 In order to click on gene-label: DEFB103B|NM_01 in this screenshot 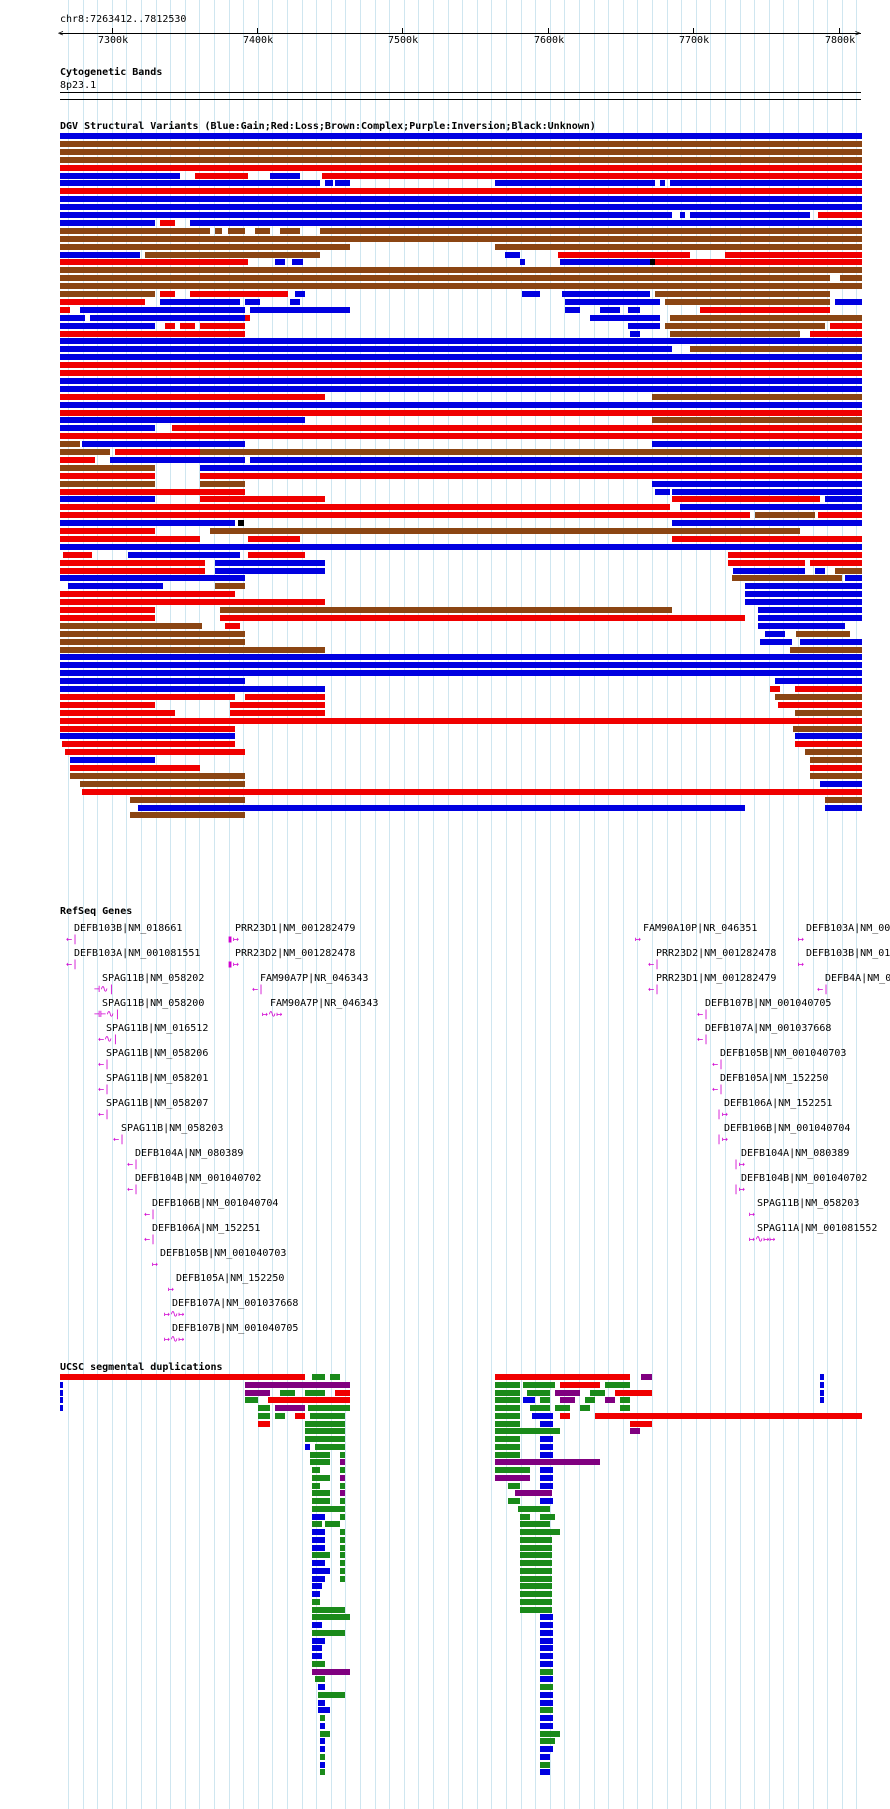, I will do `click(848, 953)`.